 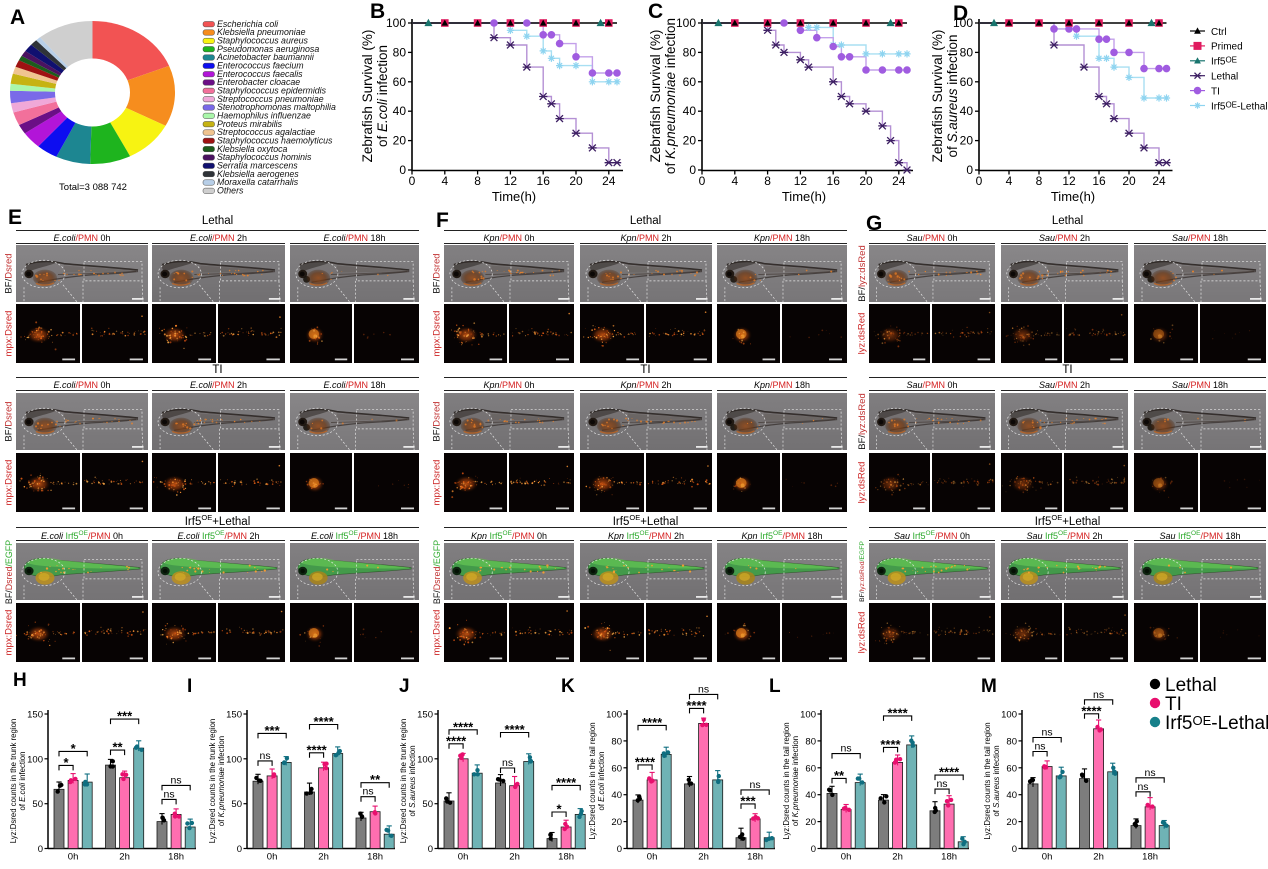 I want to click on svg-text:Lyz:Dsred counts in the trunk: Lyz:Dsred counts in the trunk region, so click(x=13, y=781).